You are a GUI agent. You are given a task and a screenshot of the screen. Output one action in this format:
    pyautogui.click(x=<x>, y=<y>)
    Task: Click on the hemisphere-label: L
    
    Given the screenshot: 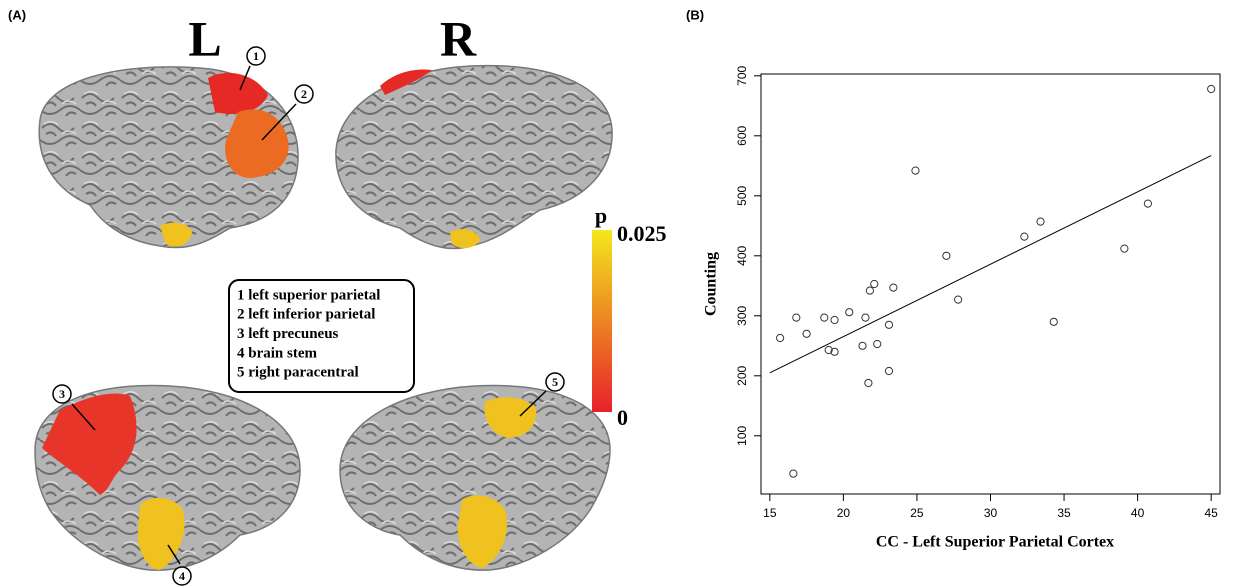 What is the action you would take?
    pyautogui.click(x=204, y=38)
    